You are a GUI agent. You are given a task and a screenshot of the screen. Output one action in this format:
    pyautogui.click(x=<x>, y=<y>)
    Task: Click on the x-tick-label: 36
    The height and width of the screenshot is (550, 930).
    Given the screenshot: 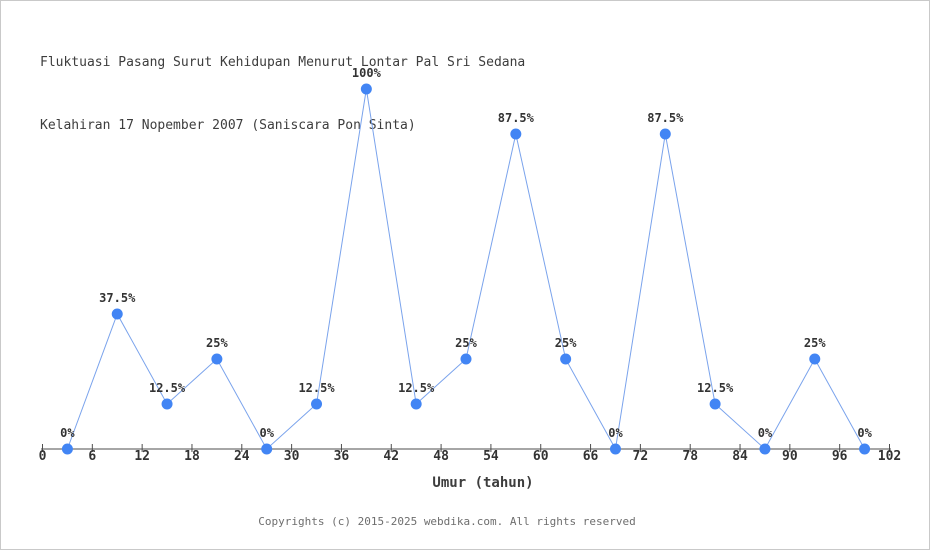 What is the action you would take?
    pyautogui.click(x=342, y=456)
    